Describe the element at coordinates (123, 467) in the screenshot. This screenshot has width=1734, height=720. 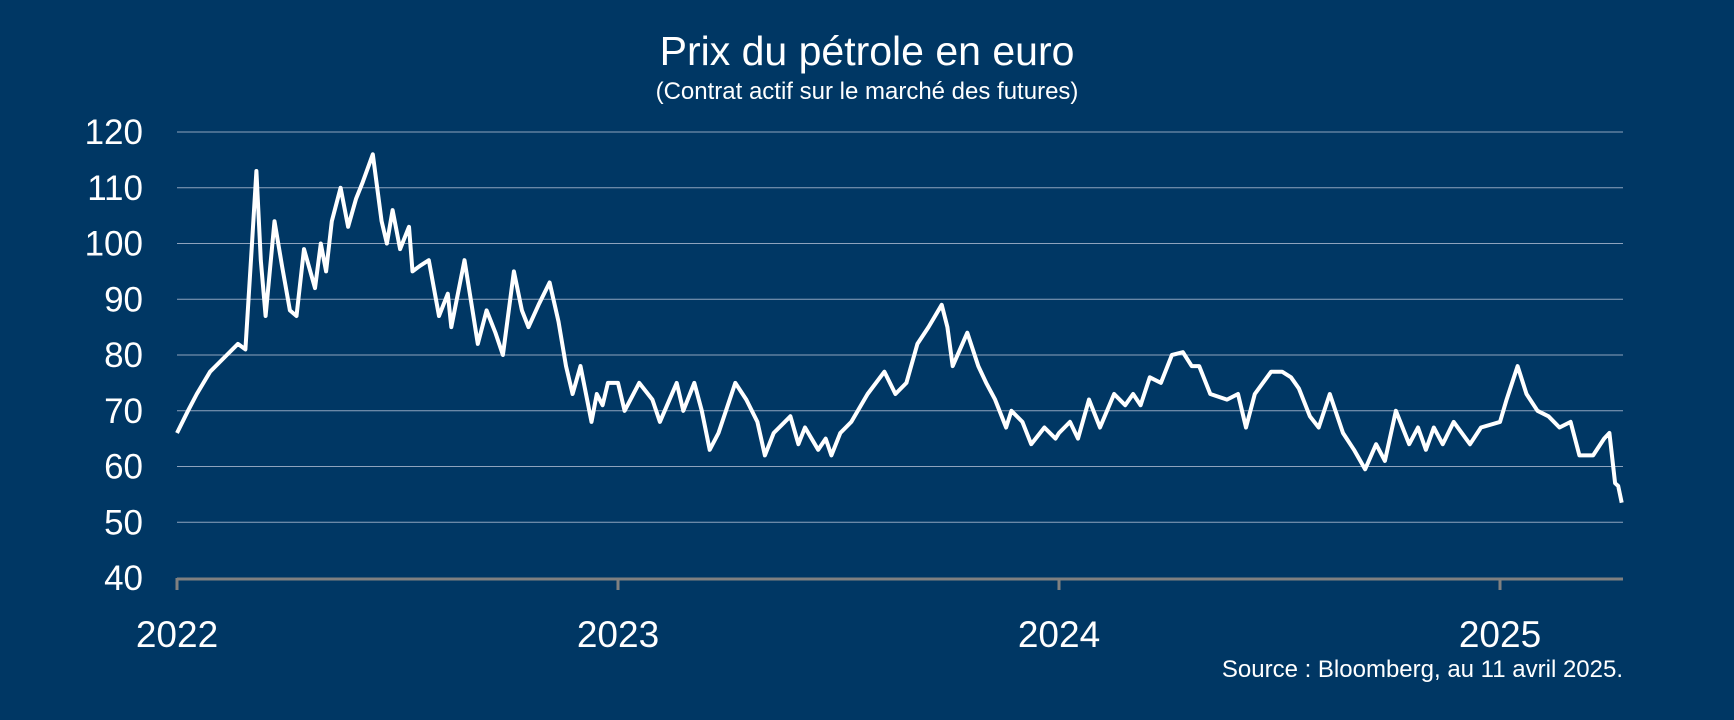
I see `y-tick-label: 60` at that location.